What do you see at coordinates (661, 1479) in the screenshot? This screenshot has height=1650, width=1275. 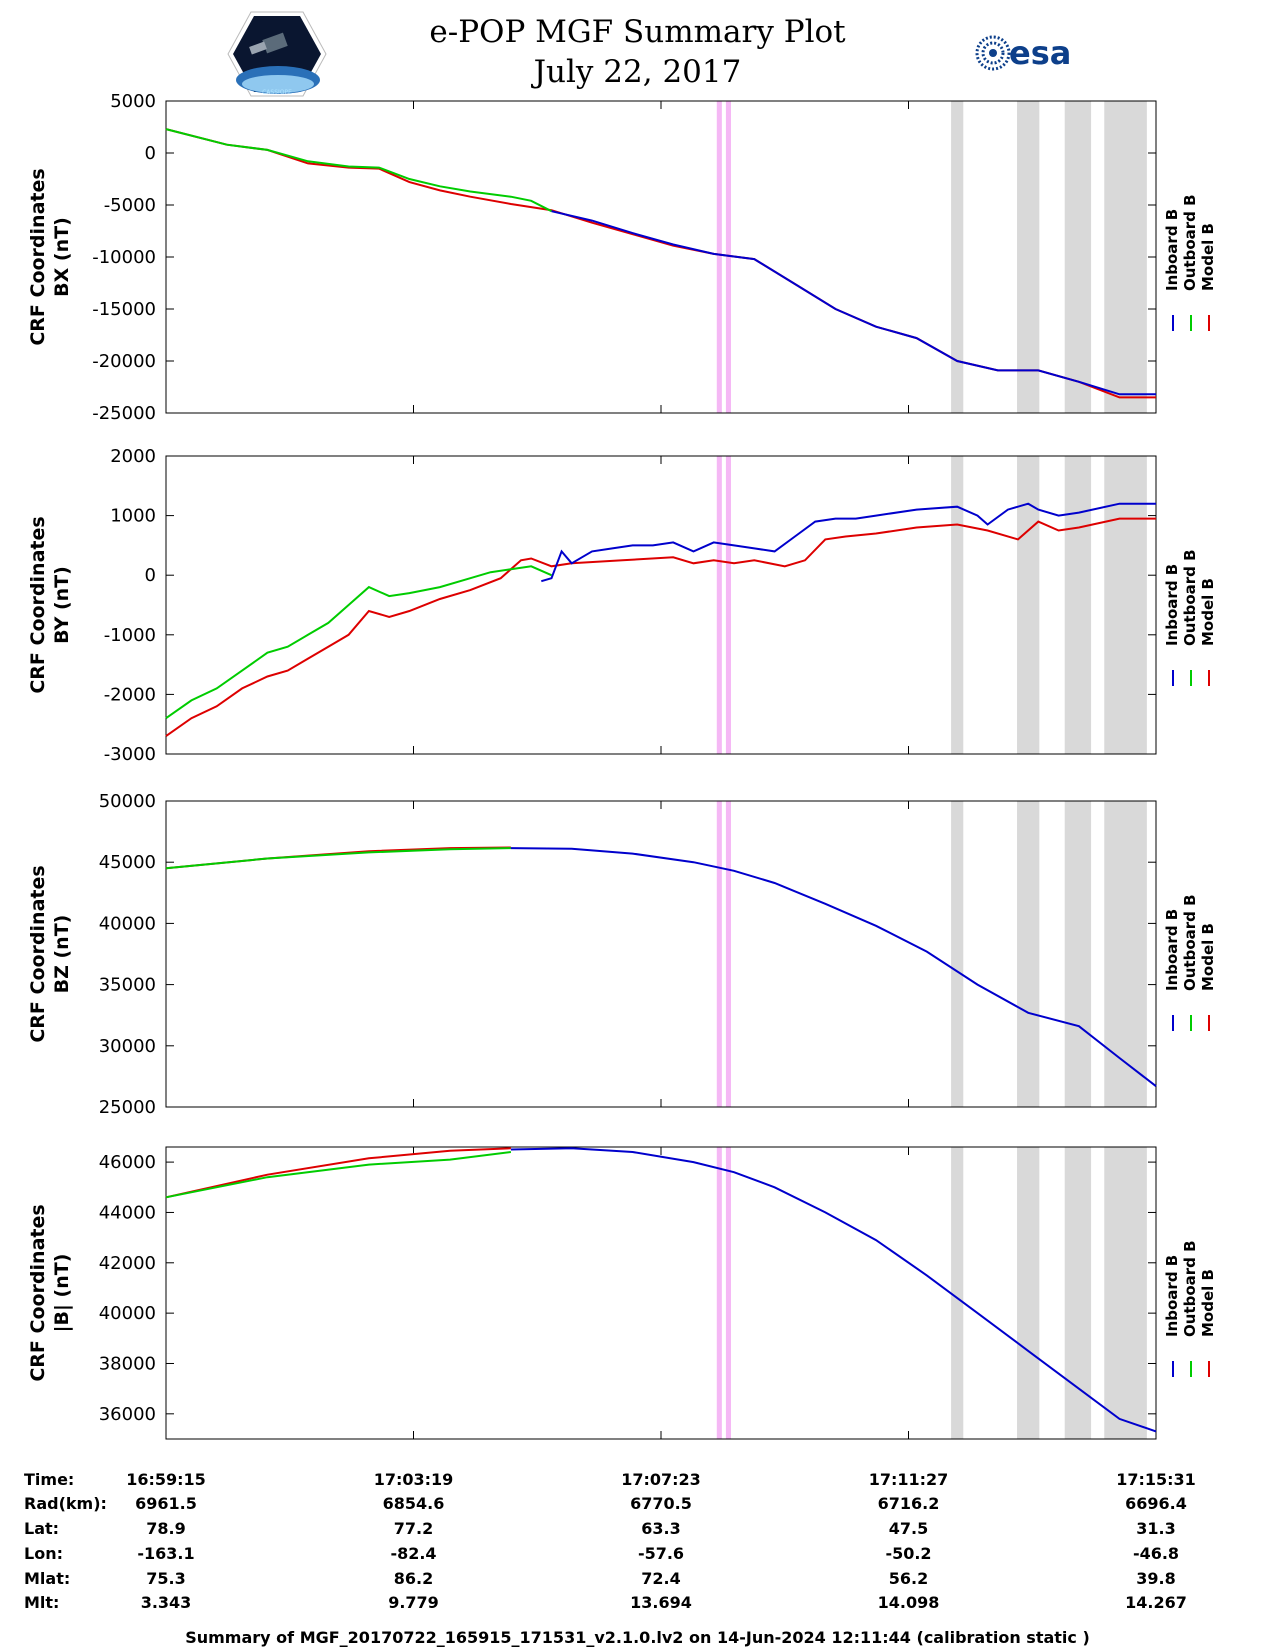 I see `footer-cell: 17:07:23` at bounding box center [661, 1479].